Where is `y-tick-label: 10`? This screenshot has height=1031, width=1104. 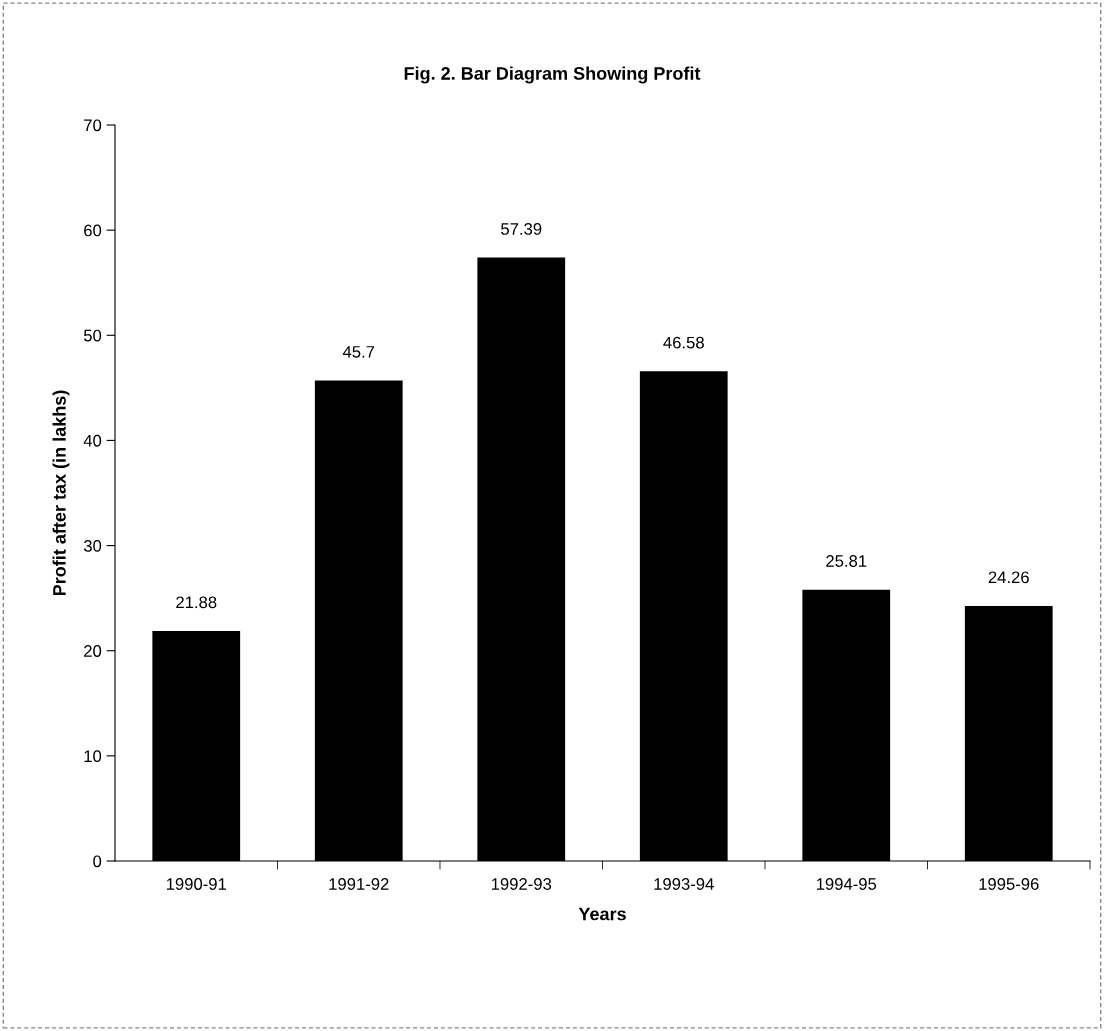
y-tick-label: 10 is located at coordinates (93, 756).